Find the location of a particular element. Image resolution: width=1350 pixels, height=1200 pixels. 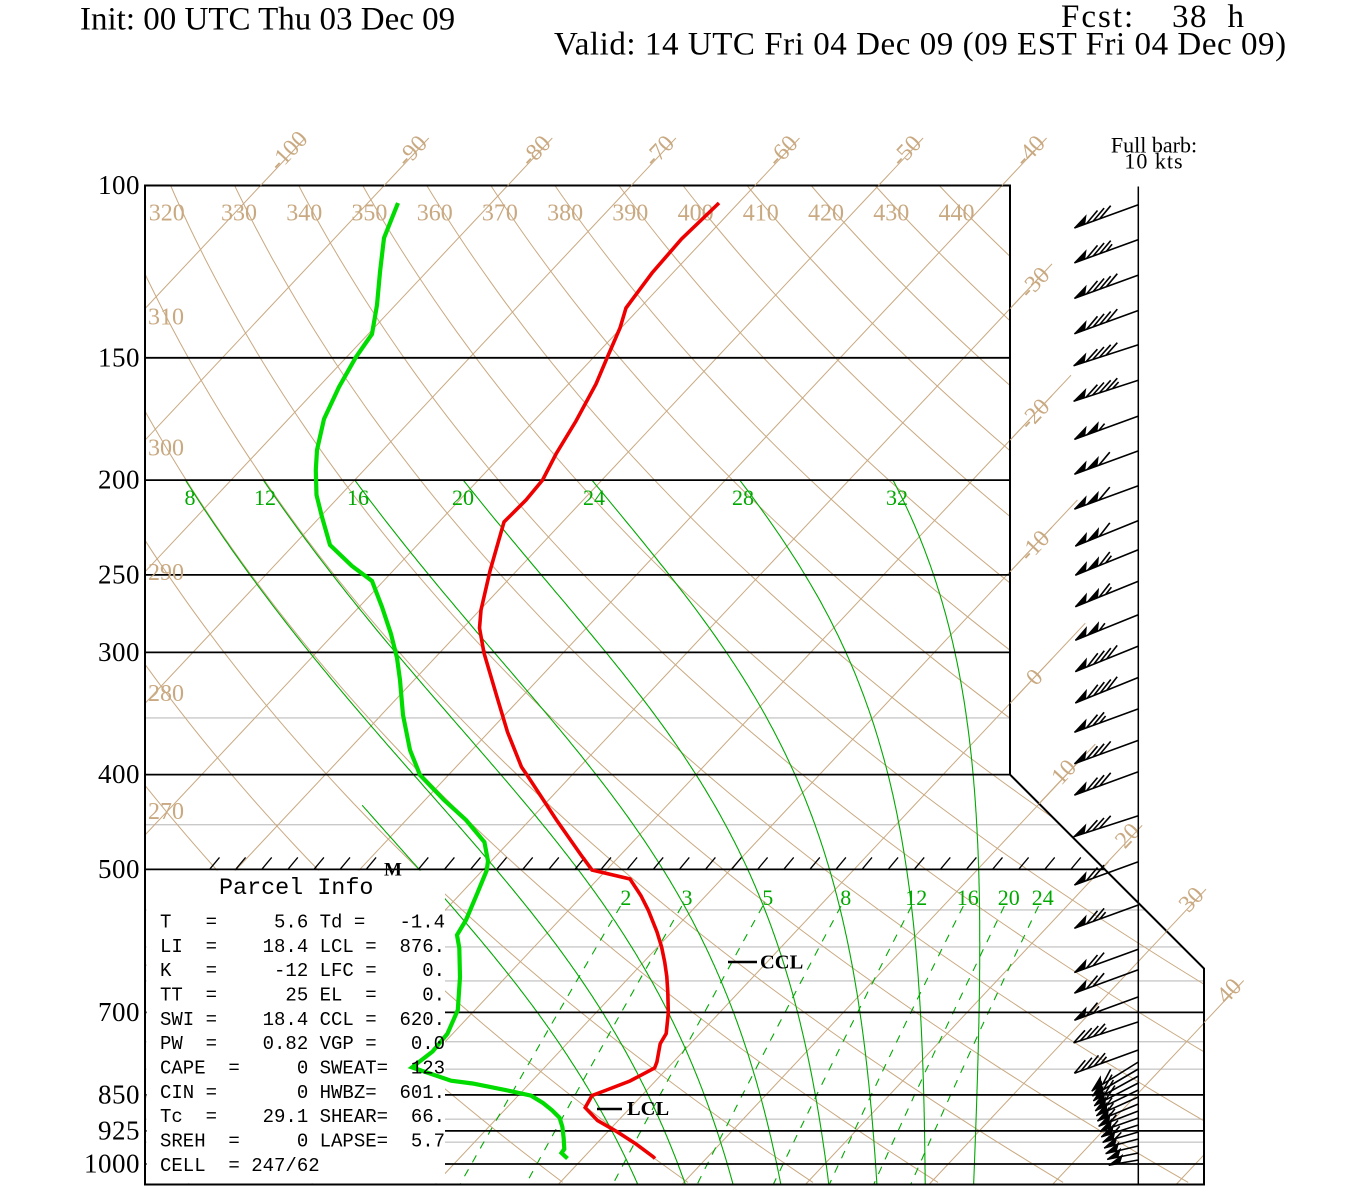

svg-text: 3 is located at coordinates (687, 897).